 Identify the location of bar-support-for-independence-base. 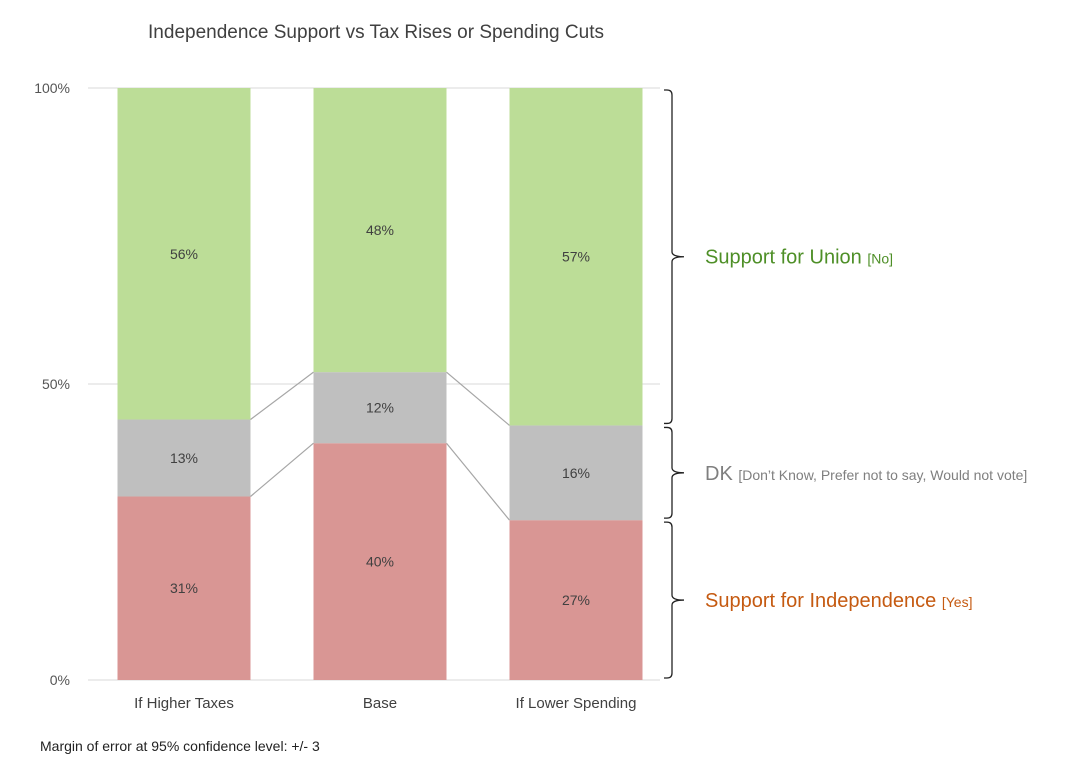
(380, 561).